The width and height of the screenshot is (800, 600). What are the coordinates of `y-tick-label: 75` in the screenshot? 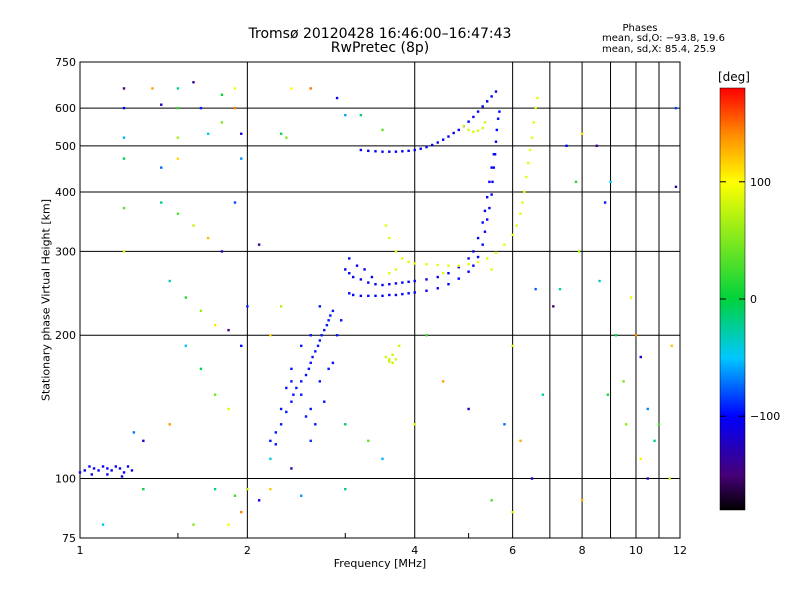 It's located at (69, 538).